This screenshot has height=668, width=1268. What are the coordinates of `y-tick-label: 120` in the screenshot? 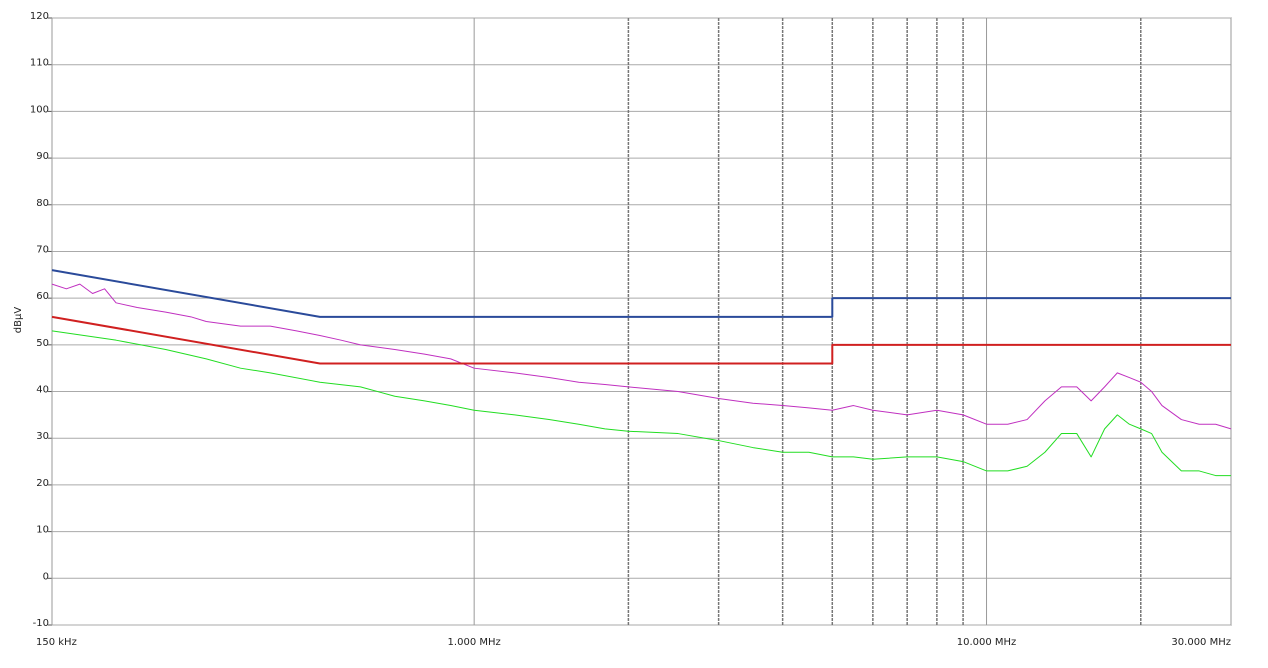 It's located at (39, 16).